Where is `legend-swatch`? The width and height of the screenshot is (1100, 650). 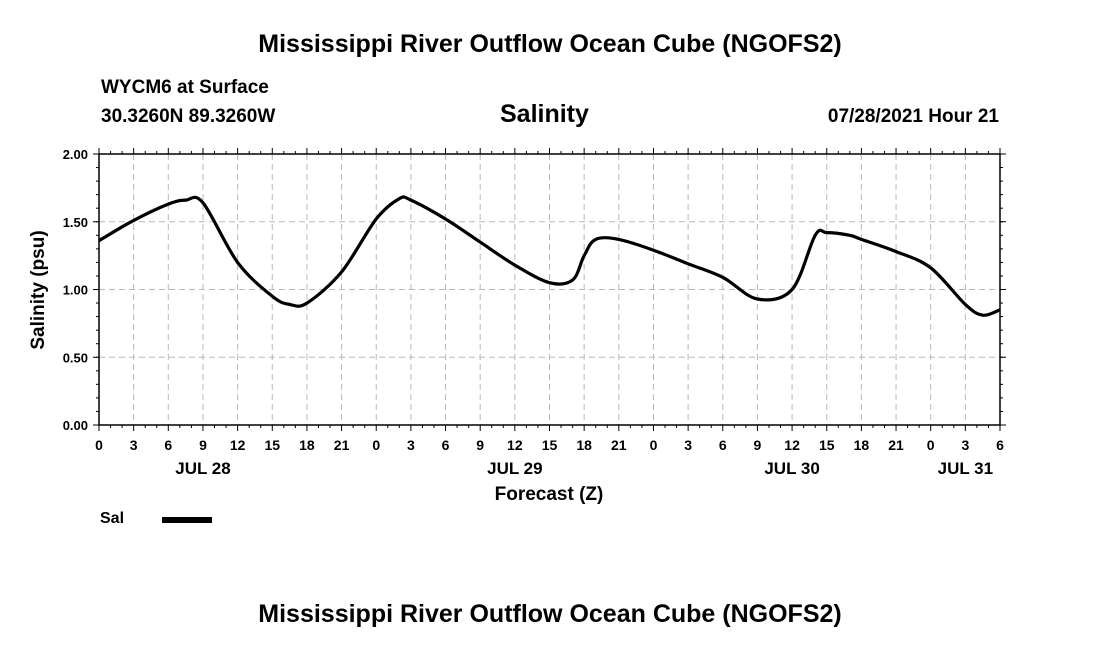 legend-swatch is located at coordinates (187, 520).